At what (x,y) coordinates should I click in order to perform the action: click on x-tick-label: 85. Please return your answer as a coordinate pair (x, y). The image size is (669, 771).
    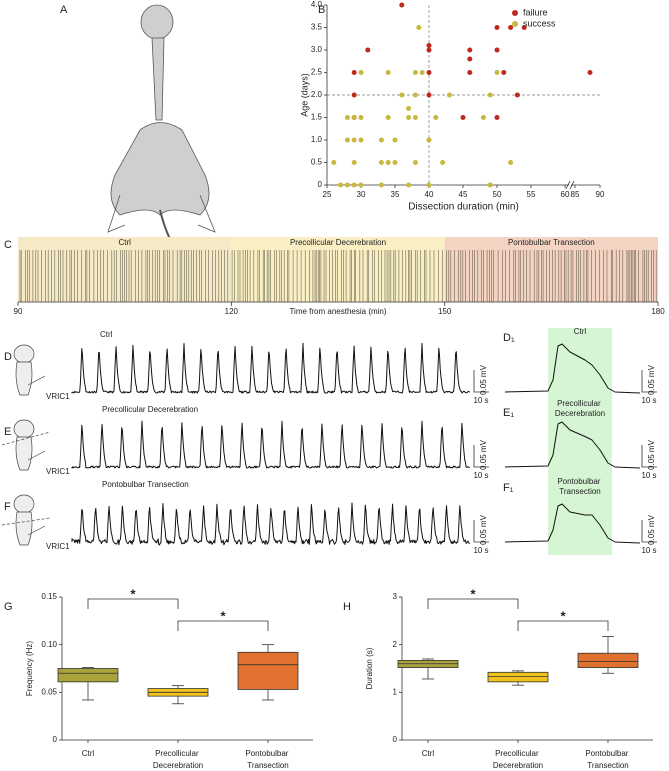
    Looking at the image, I should click on (575, 194).